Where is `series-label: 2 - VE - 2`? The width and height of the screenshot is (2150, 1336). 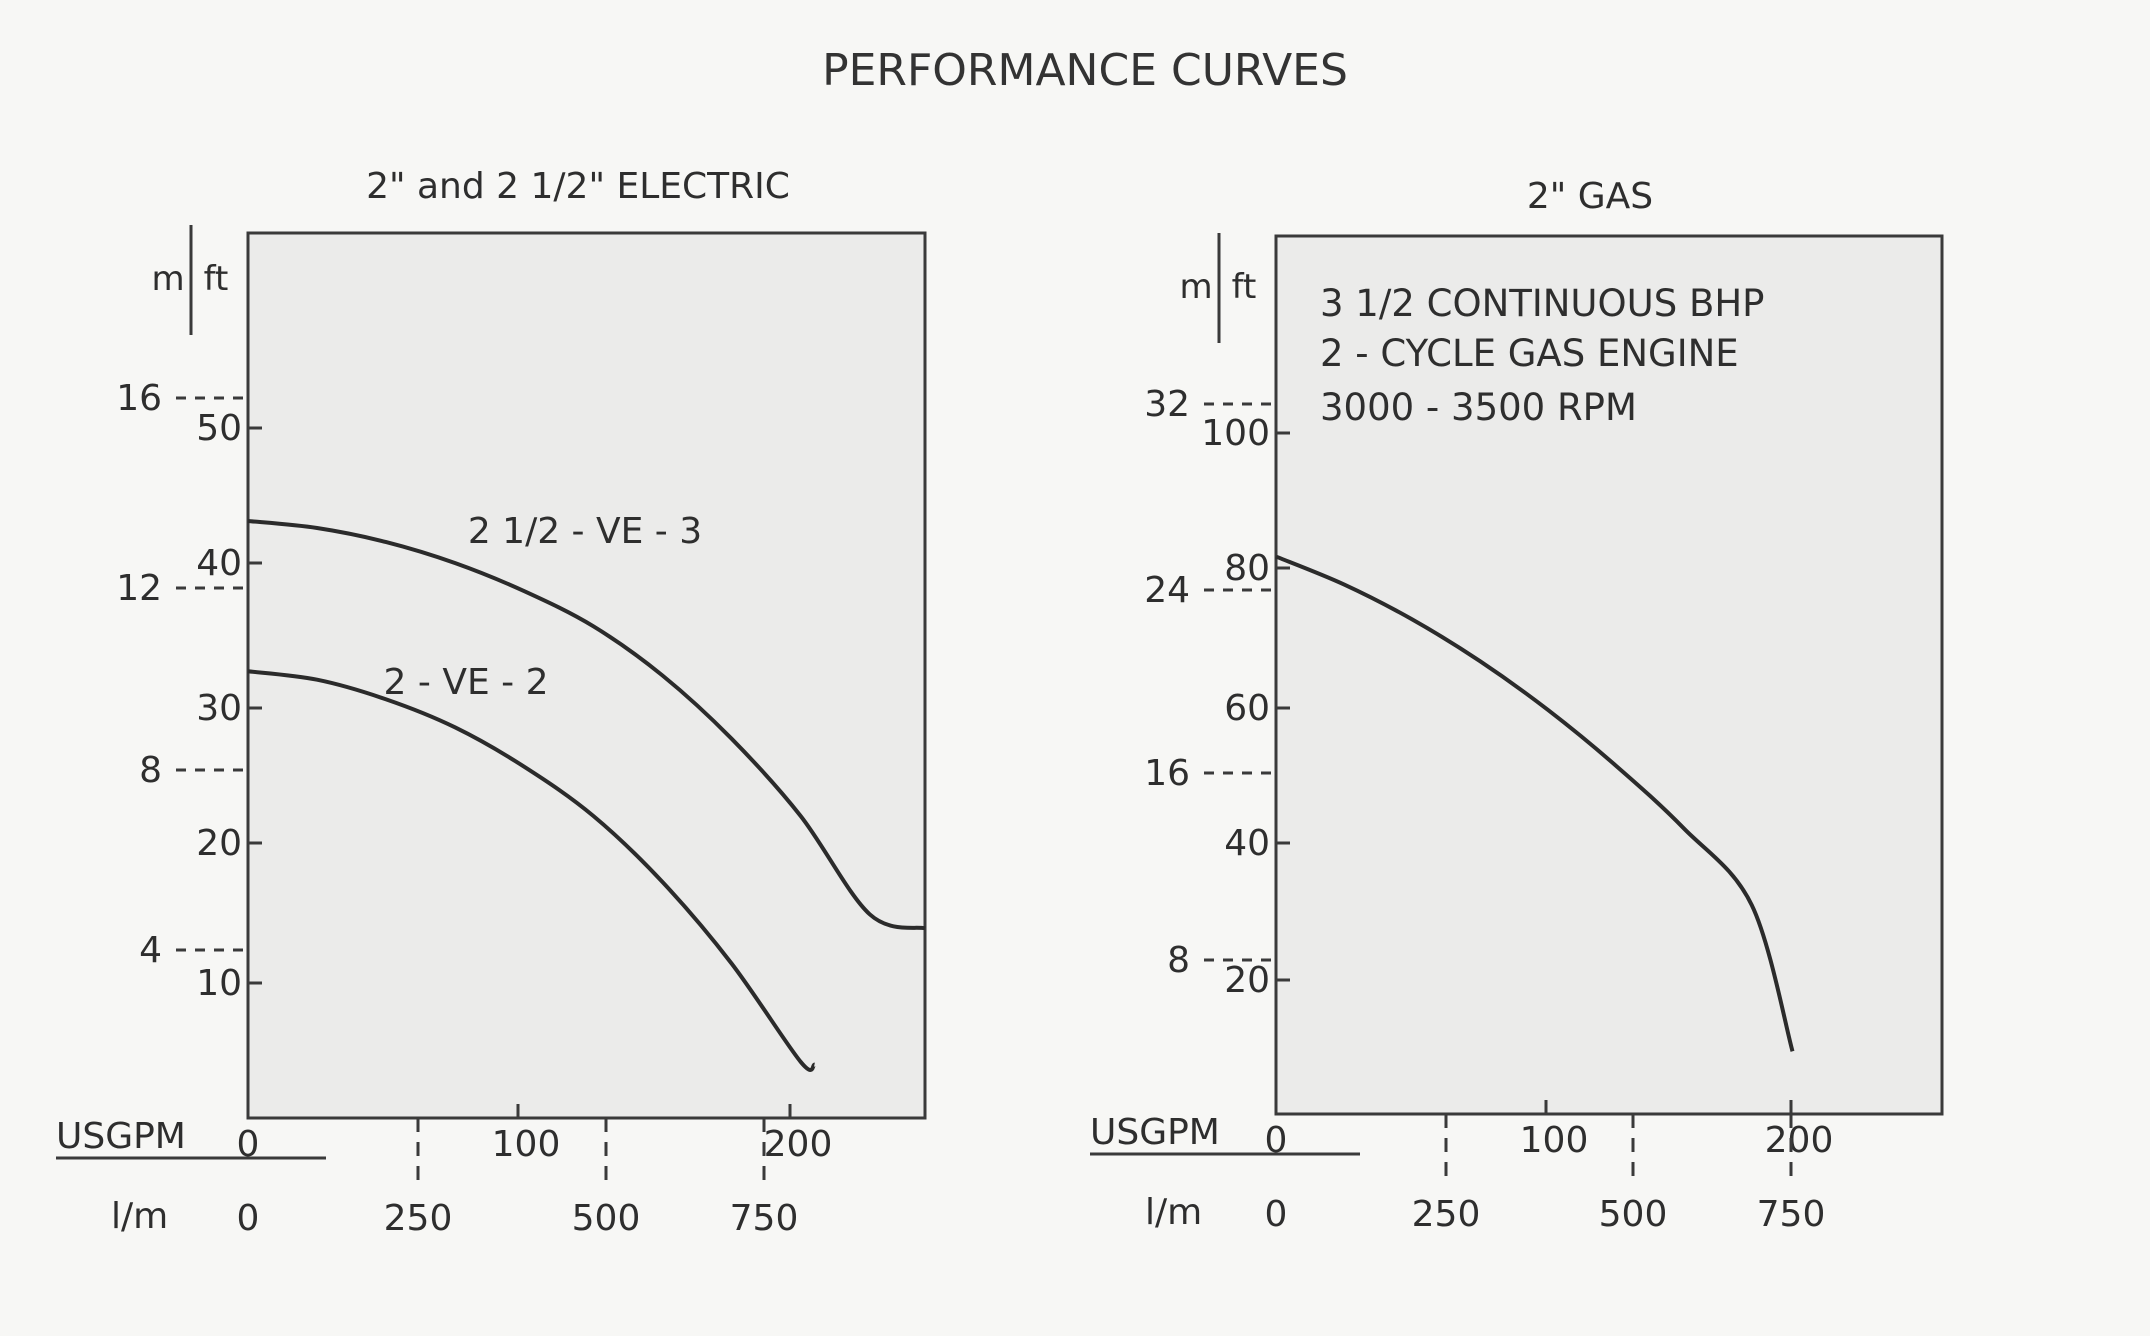
series-label: 2 - VE - 2 is located at coordinates (466, 682).